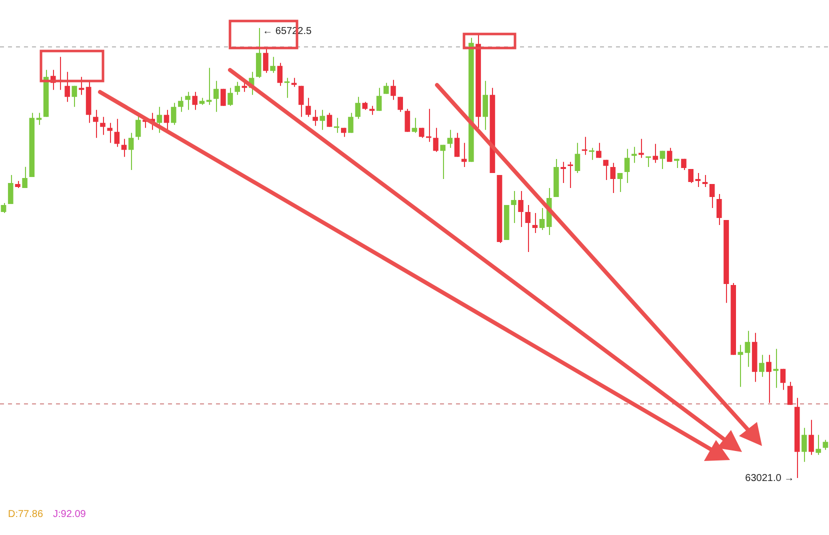  I want to click on text: J:92.09, so click(69, 514).